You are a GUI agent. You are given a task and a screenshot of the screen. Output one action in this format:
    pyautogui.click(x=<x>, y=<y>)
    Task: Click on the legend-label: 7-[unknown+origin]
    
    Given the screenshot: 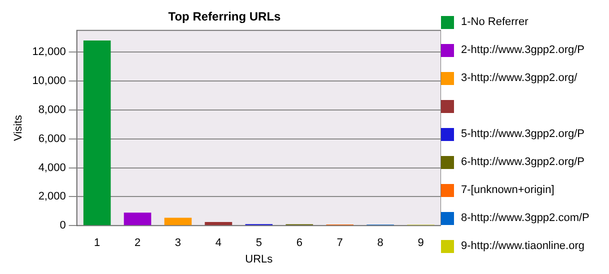 What is the action you would take?
    pyautogui.click(x=507, y=190)
    